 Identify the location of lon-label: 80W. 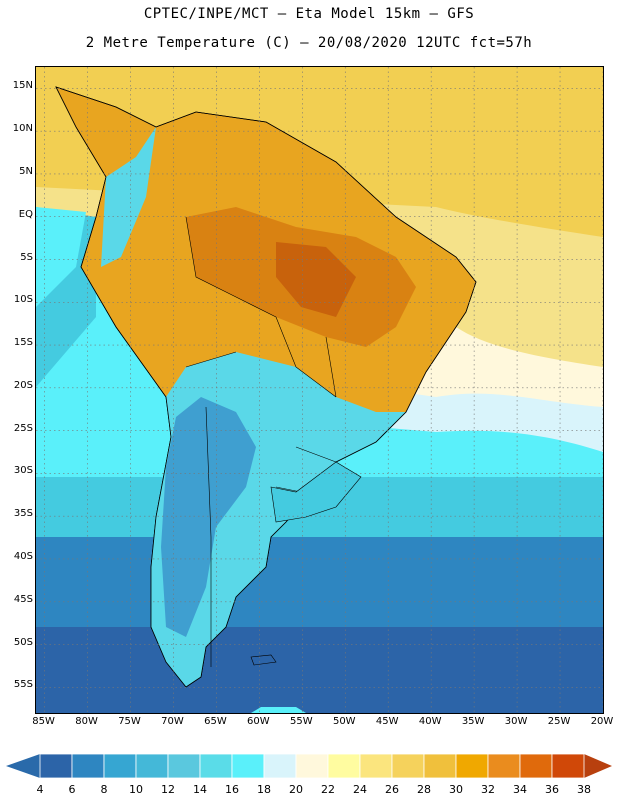
(86, 721).